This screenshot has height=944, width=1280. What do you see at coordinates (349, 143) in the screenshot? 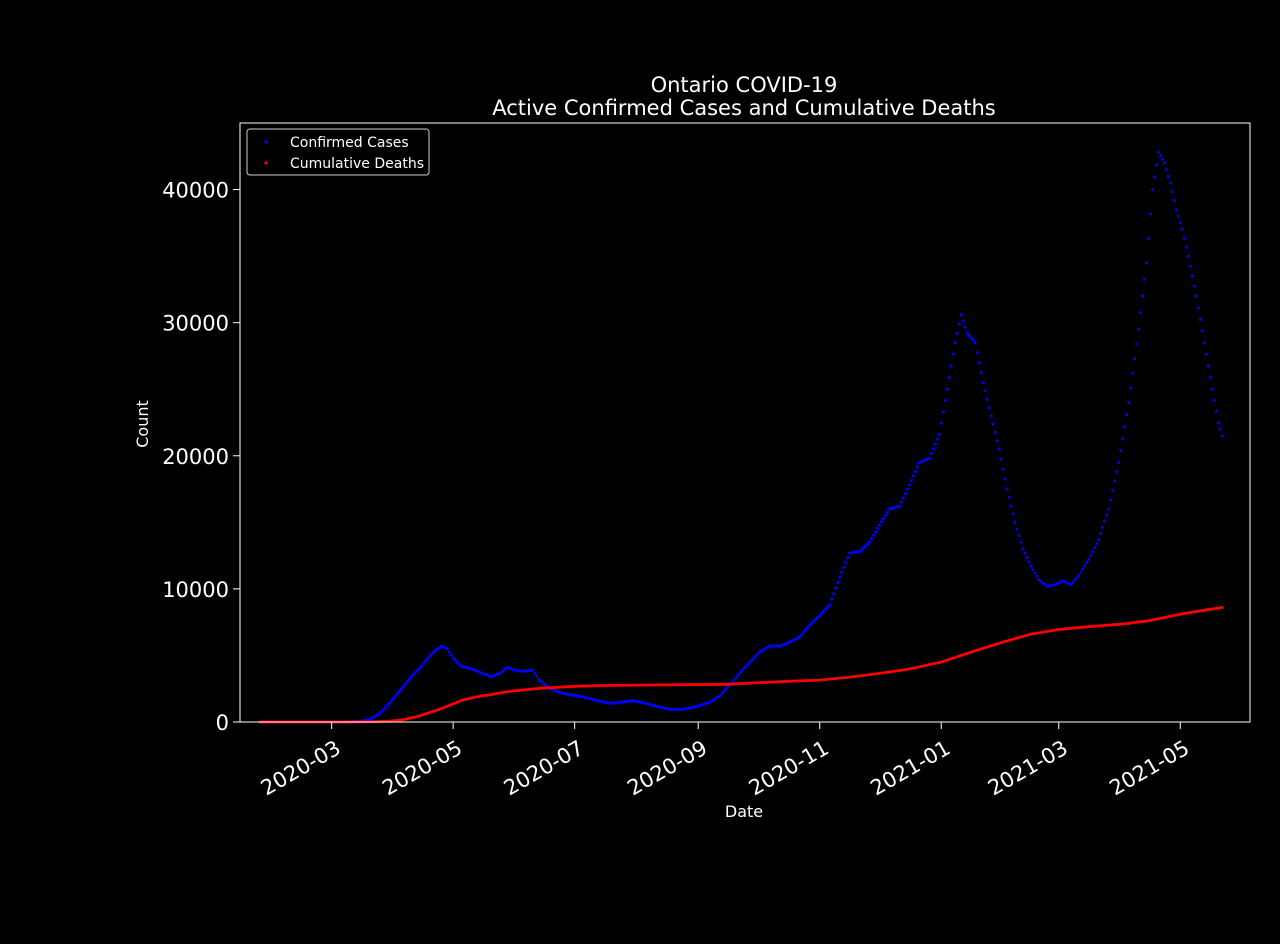
I see `legend-label-confirmed-cases: Confirmed Cases` at bounding box center [349, 143].